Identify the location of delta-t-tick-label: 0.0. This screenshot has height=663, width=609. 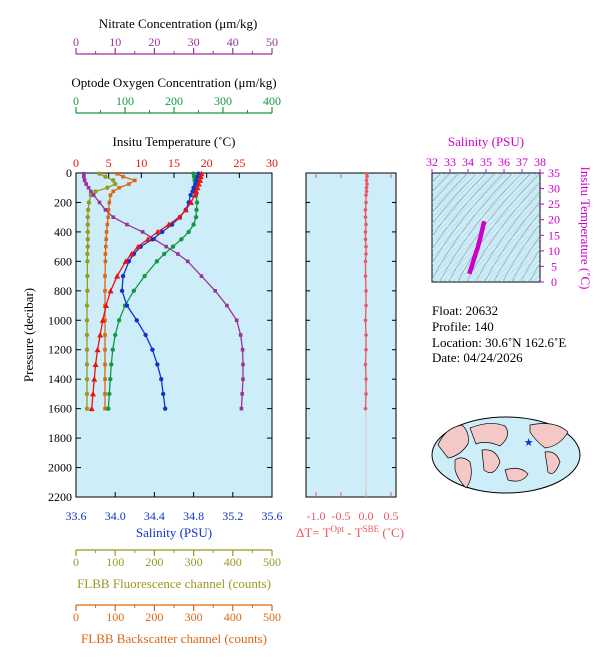
(366, 516).